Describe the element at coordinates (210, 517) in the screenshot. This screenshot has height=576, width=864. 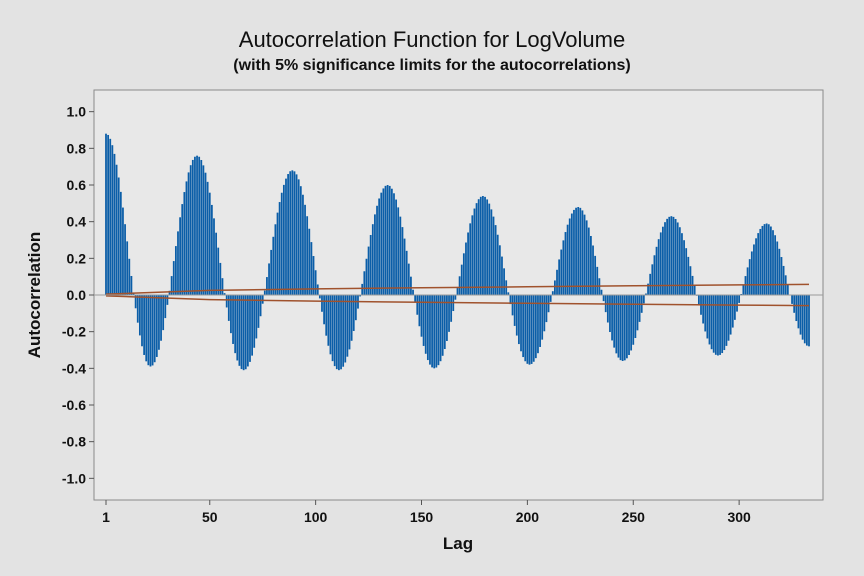
I see `x-tick-label: 50` at that location.